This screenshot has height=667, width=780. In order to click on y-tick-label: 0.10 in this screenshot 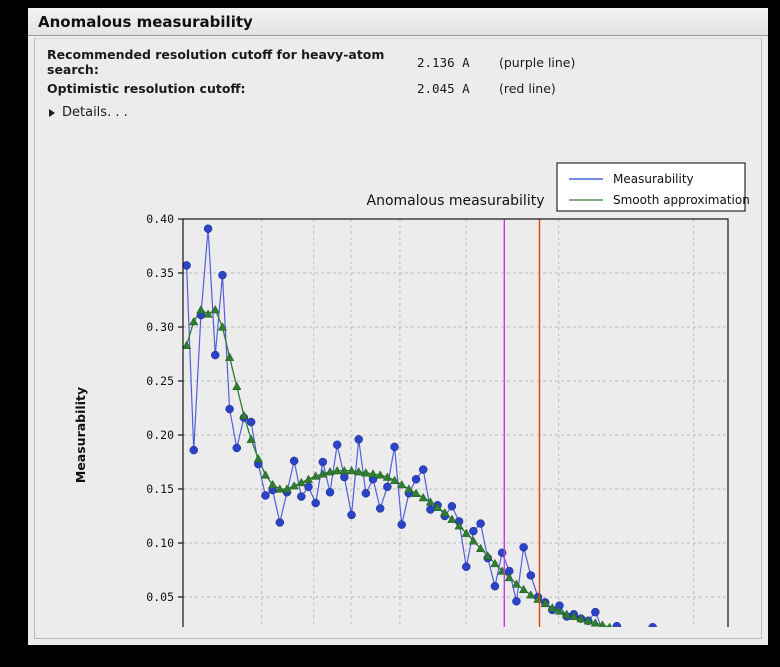, I will do `click(160, 543)`.